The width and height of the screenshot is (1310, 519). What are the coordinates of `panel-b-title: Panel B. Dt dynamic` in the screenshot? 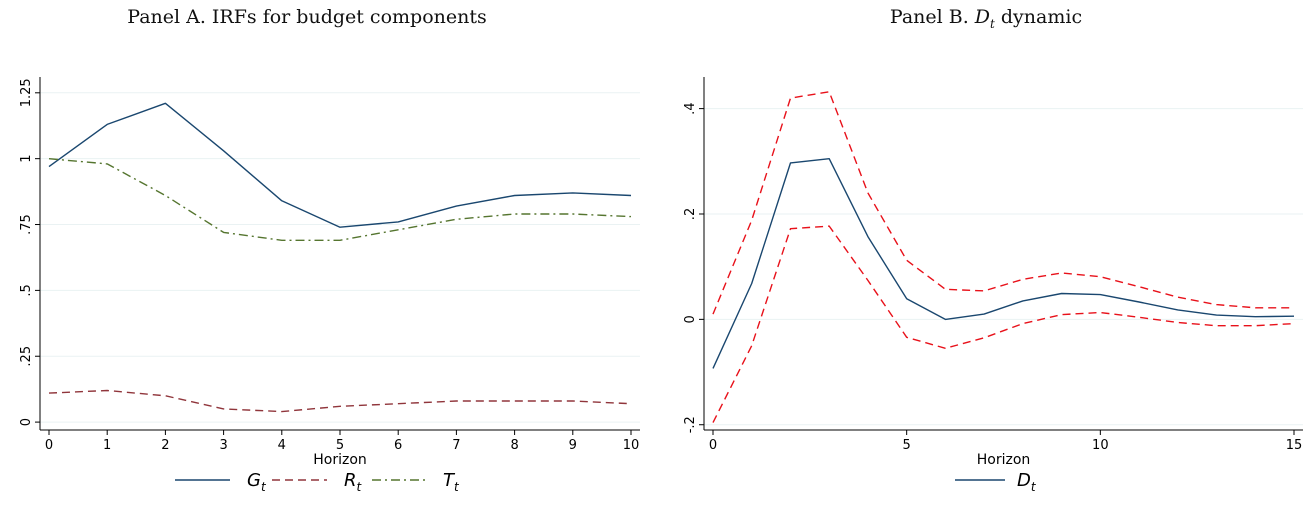 It's located at (986, 18).